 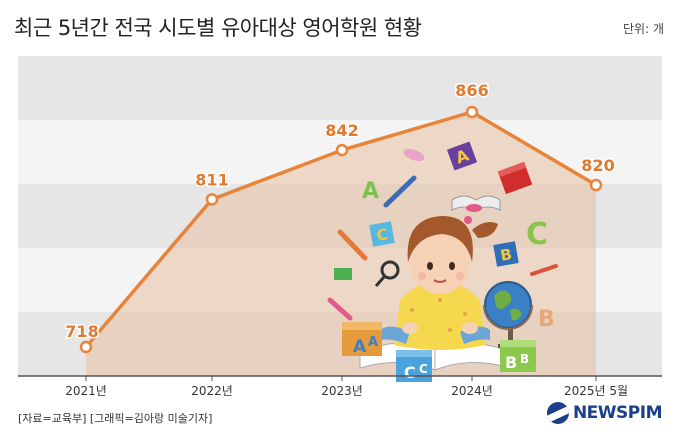 What do you see at coordinates (439, 283) in the screenshot?
I see `girl` at bounding box center [439, 283].